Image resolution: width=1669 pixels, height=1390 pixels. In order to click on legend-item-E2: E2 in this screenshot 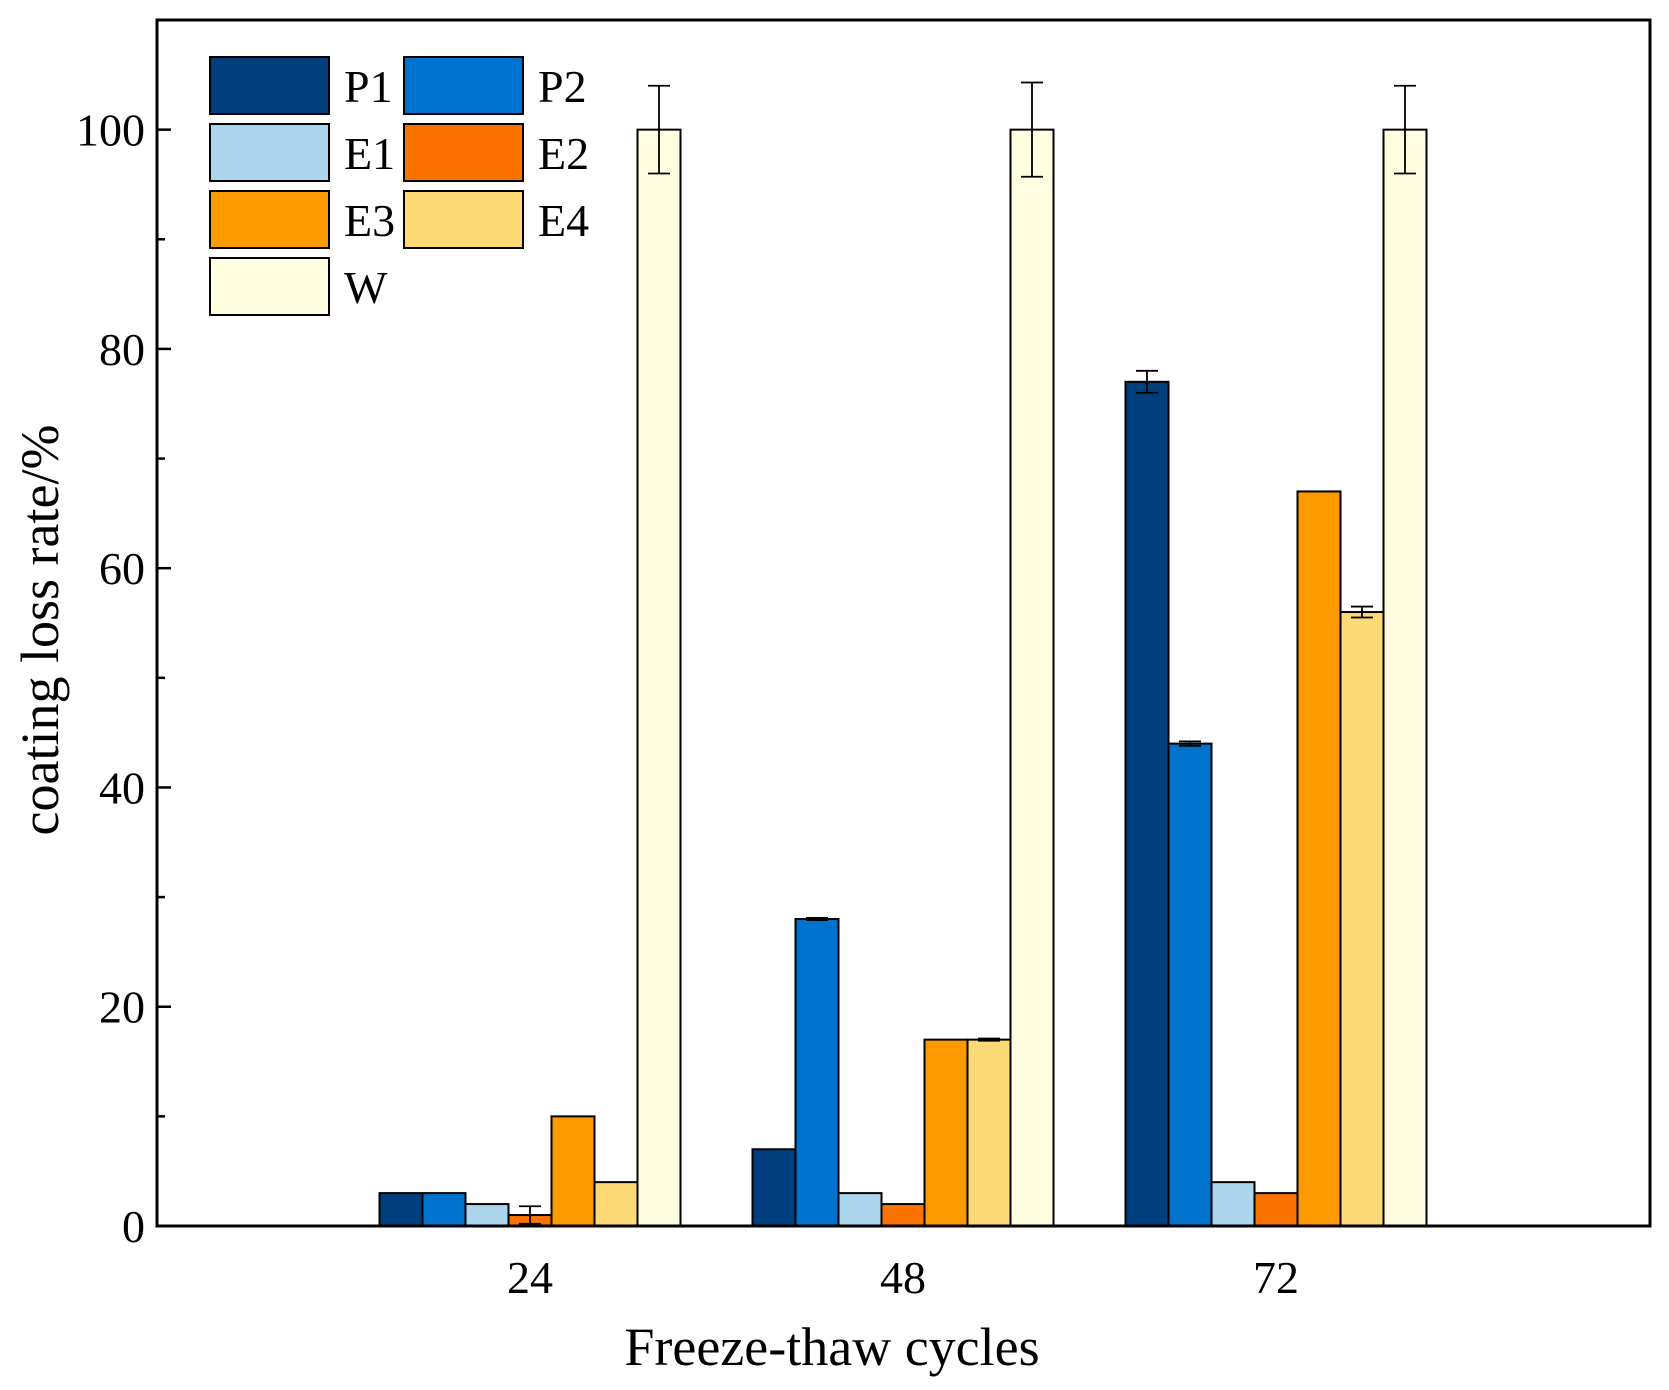, I will do `click(496, 152)`.